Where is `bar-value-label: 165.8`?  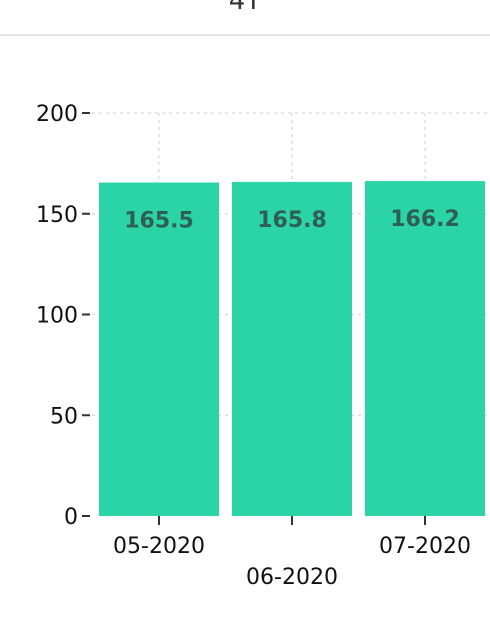
bar-value-label: 165.8 is located at coordinates (292, 220).